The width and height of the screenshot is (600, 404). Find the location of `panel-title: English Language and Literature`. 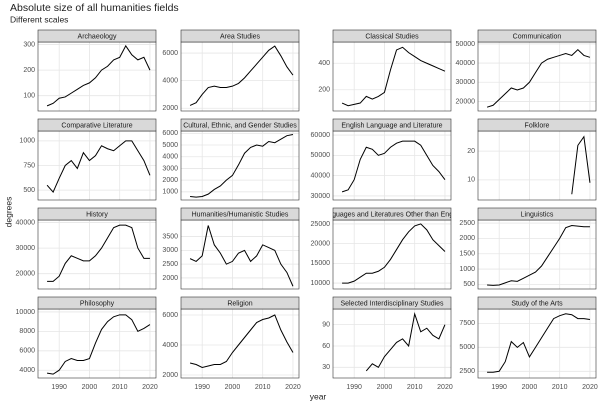

panel-title: English Language and Literature is located at coordinates (391, 125).